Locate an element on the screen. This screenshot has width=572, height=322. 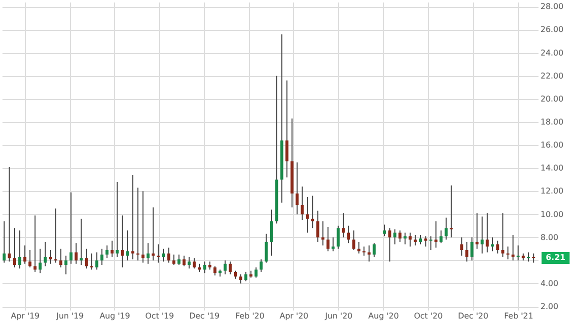
y-tick-label: 14.00 is located at coordinates (552, 168).